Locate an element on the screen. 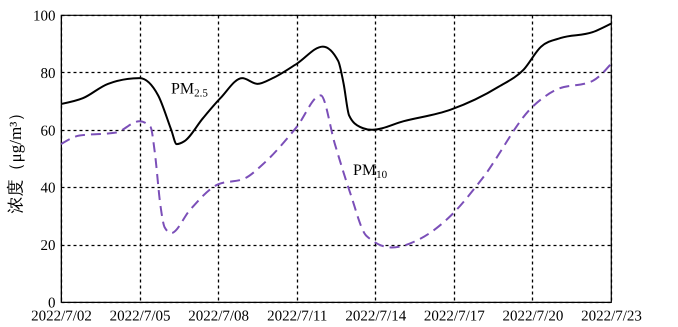  x-tick-label: 2022/7/20 is located at coordinates (533, 316).